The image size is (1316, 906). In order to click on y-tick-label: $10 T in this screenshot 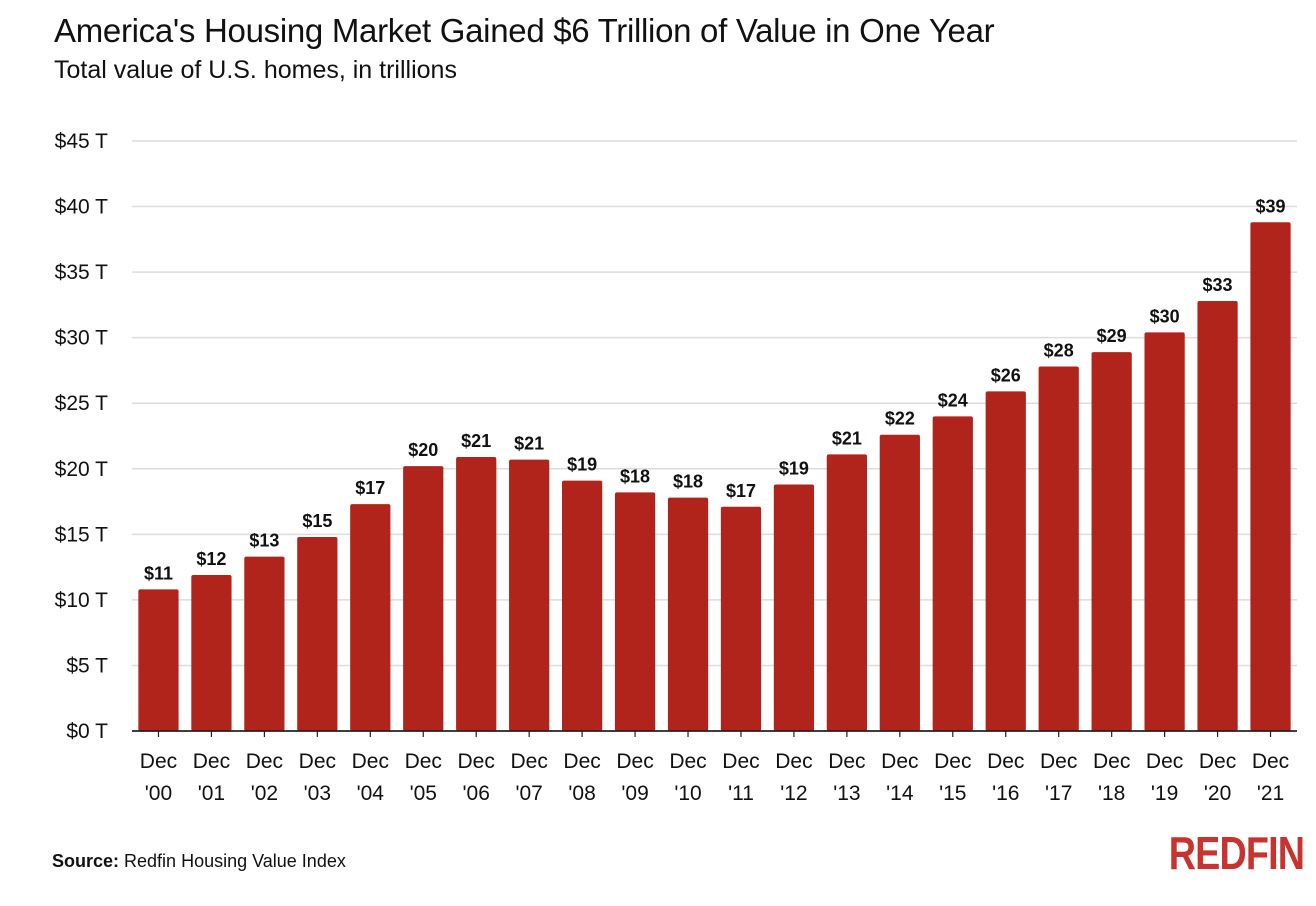, I will do `click(81, 600)`.